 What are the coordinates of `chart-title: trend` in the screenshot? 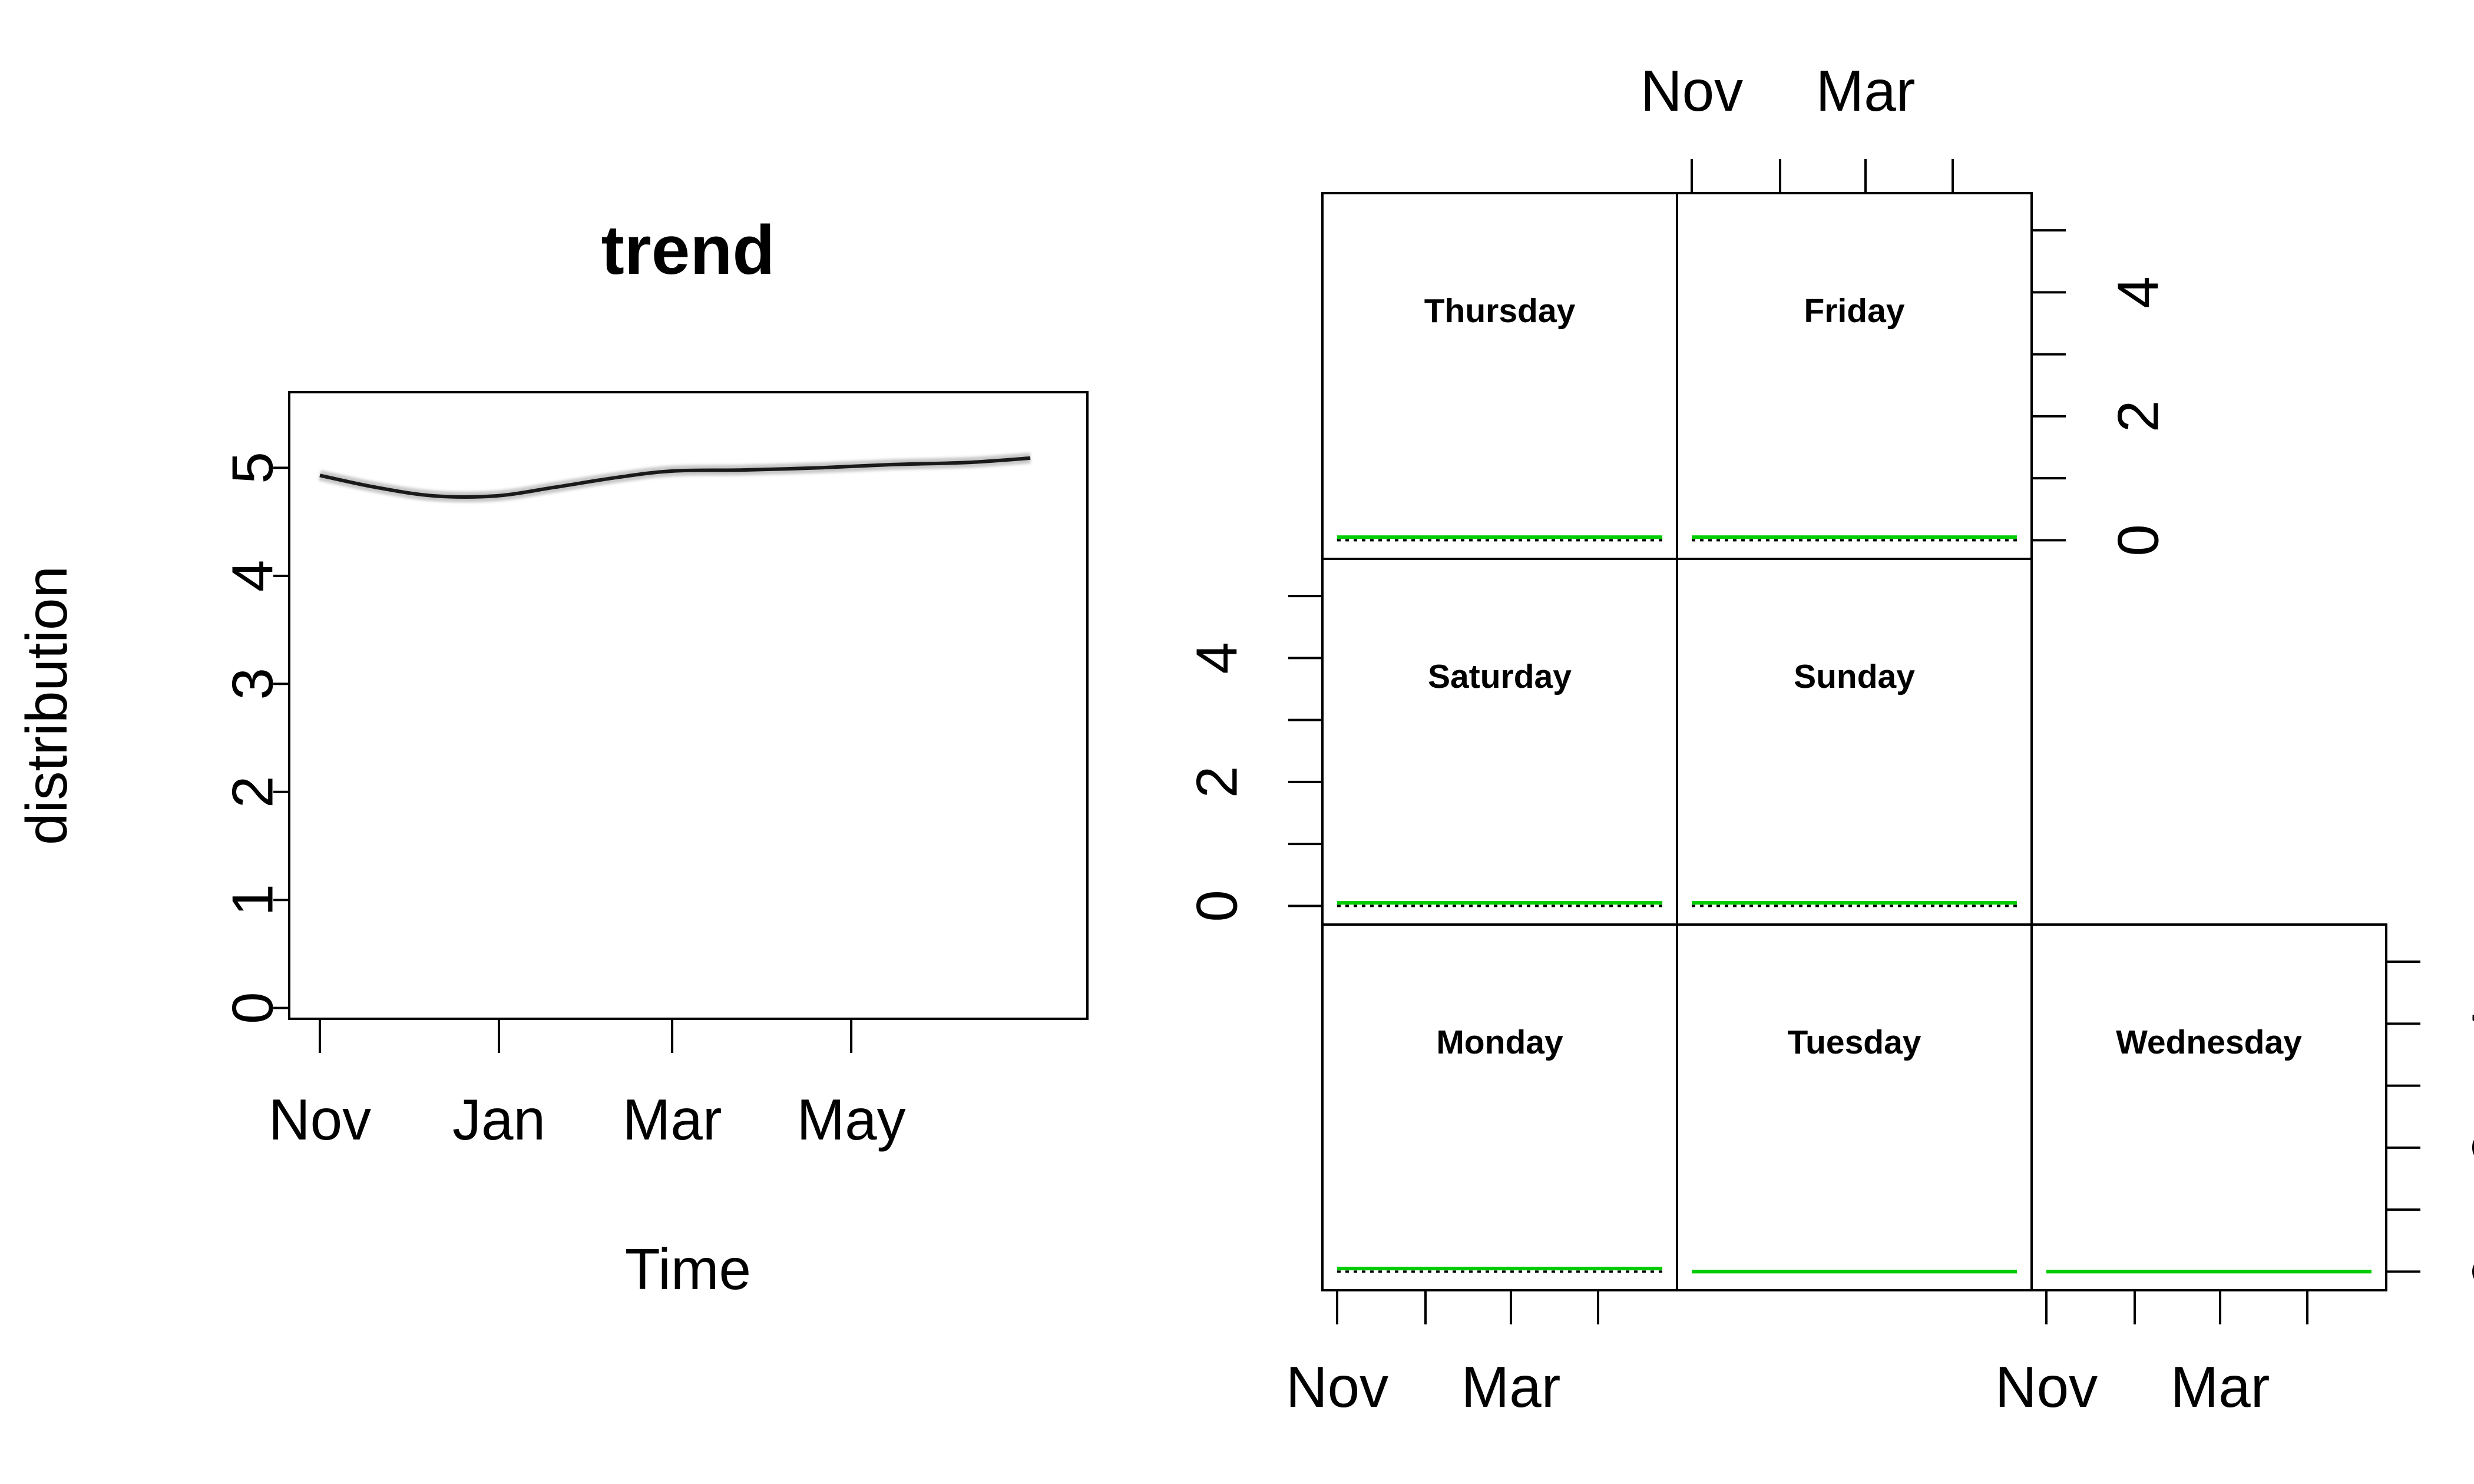 It's located at (688, 250).